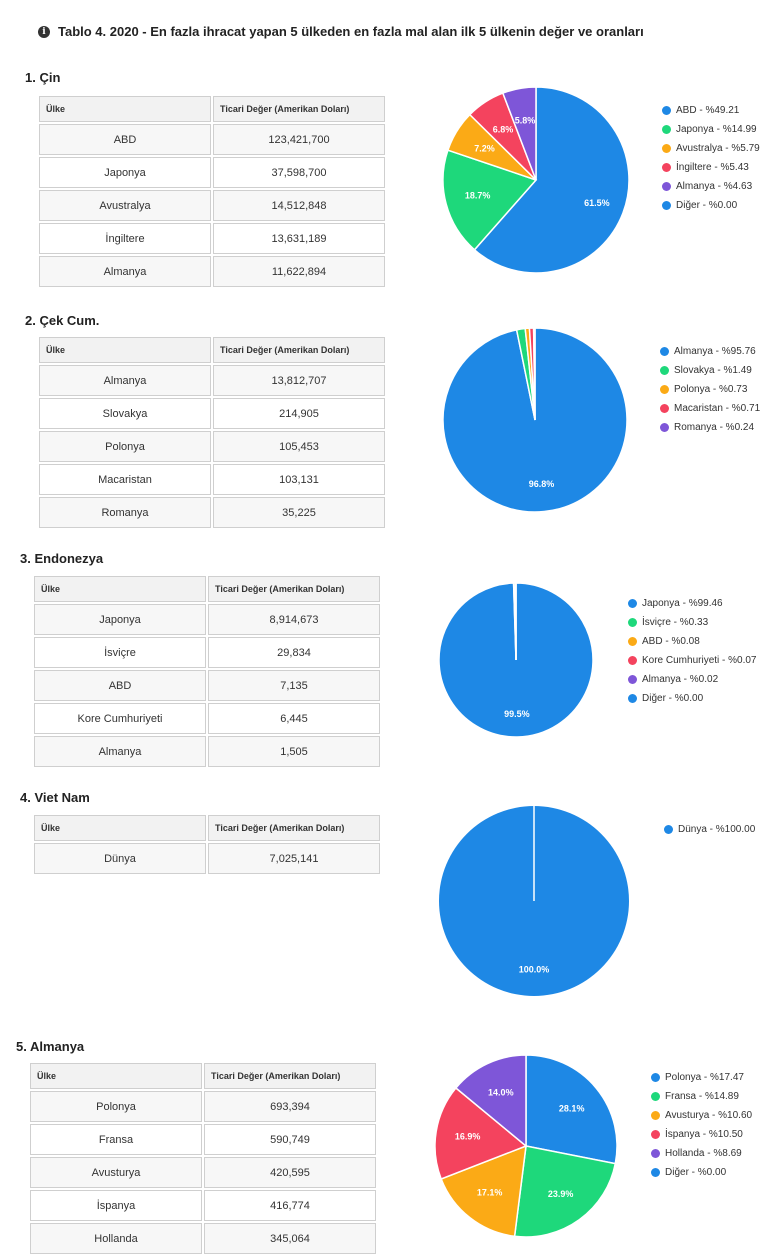 The width and height of the screenshot is (768, 1256). What do you see at coordinates (50, 1046) in the screenshot?
I see `section-title: 5. Almanya` at bounding box center [50, 1046].